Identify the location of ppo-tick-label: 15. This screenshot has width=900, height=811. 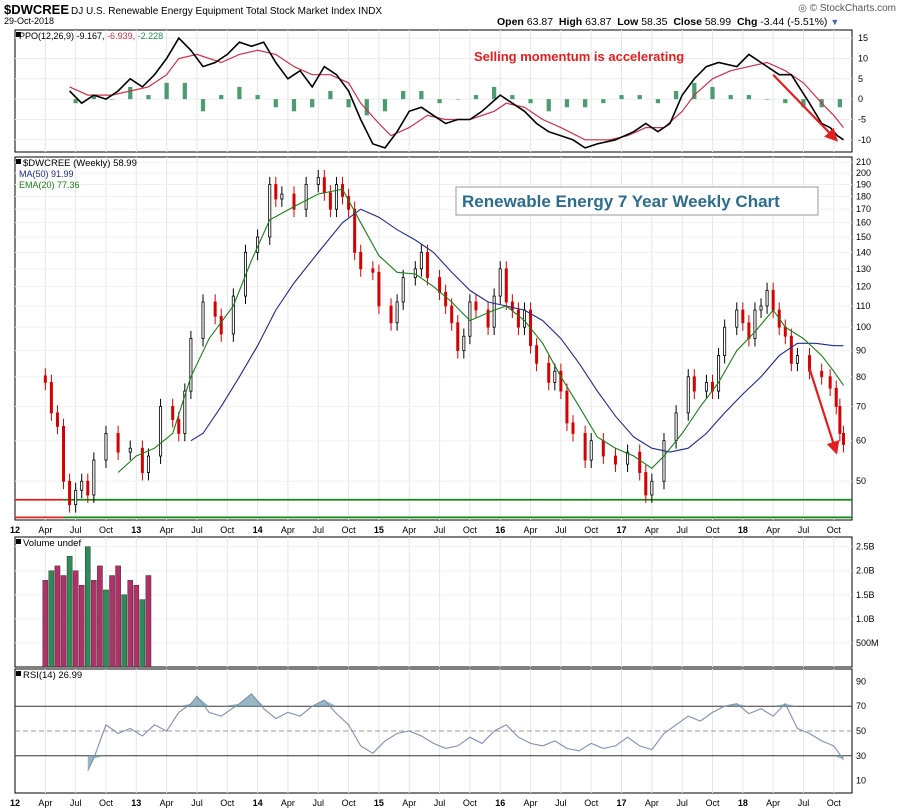
(863, 38).